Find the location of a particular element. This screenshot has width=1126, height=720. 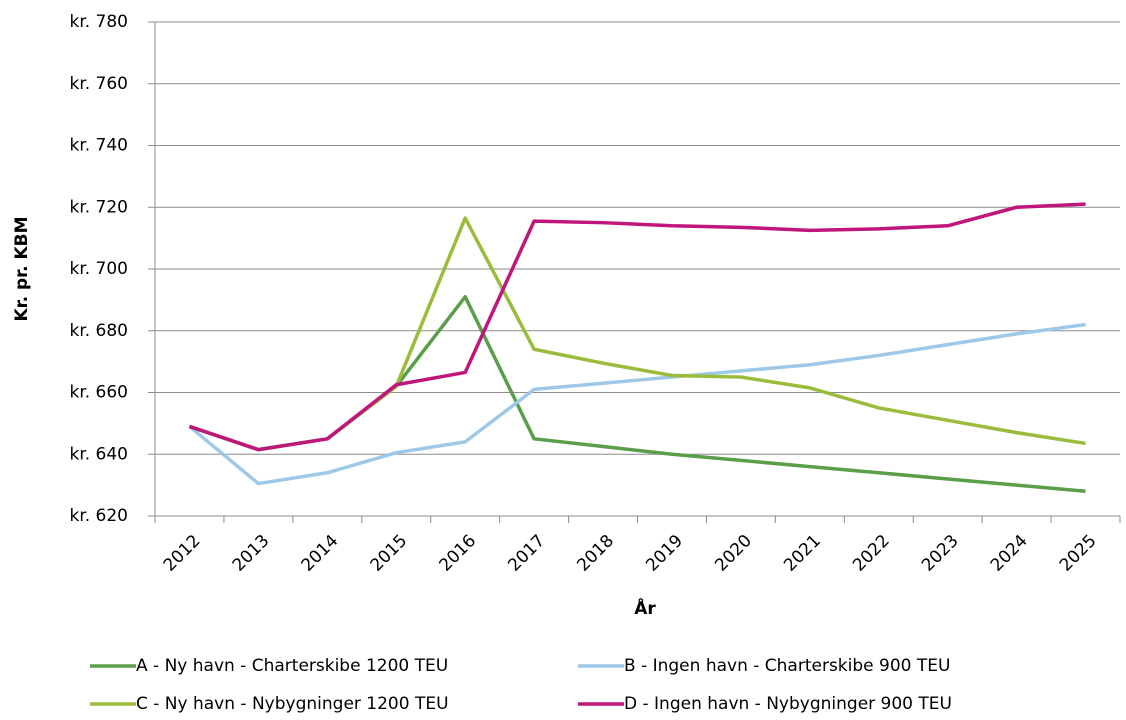

x-tick-label: 2017 is located at coordinates (526, 553).